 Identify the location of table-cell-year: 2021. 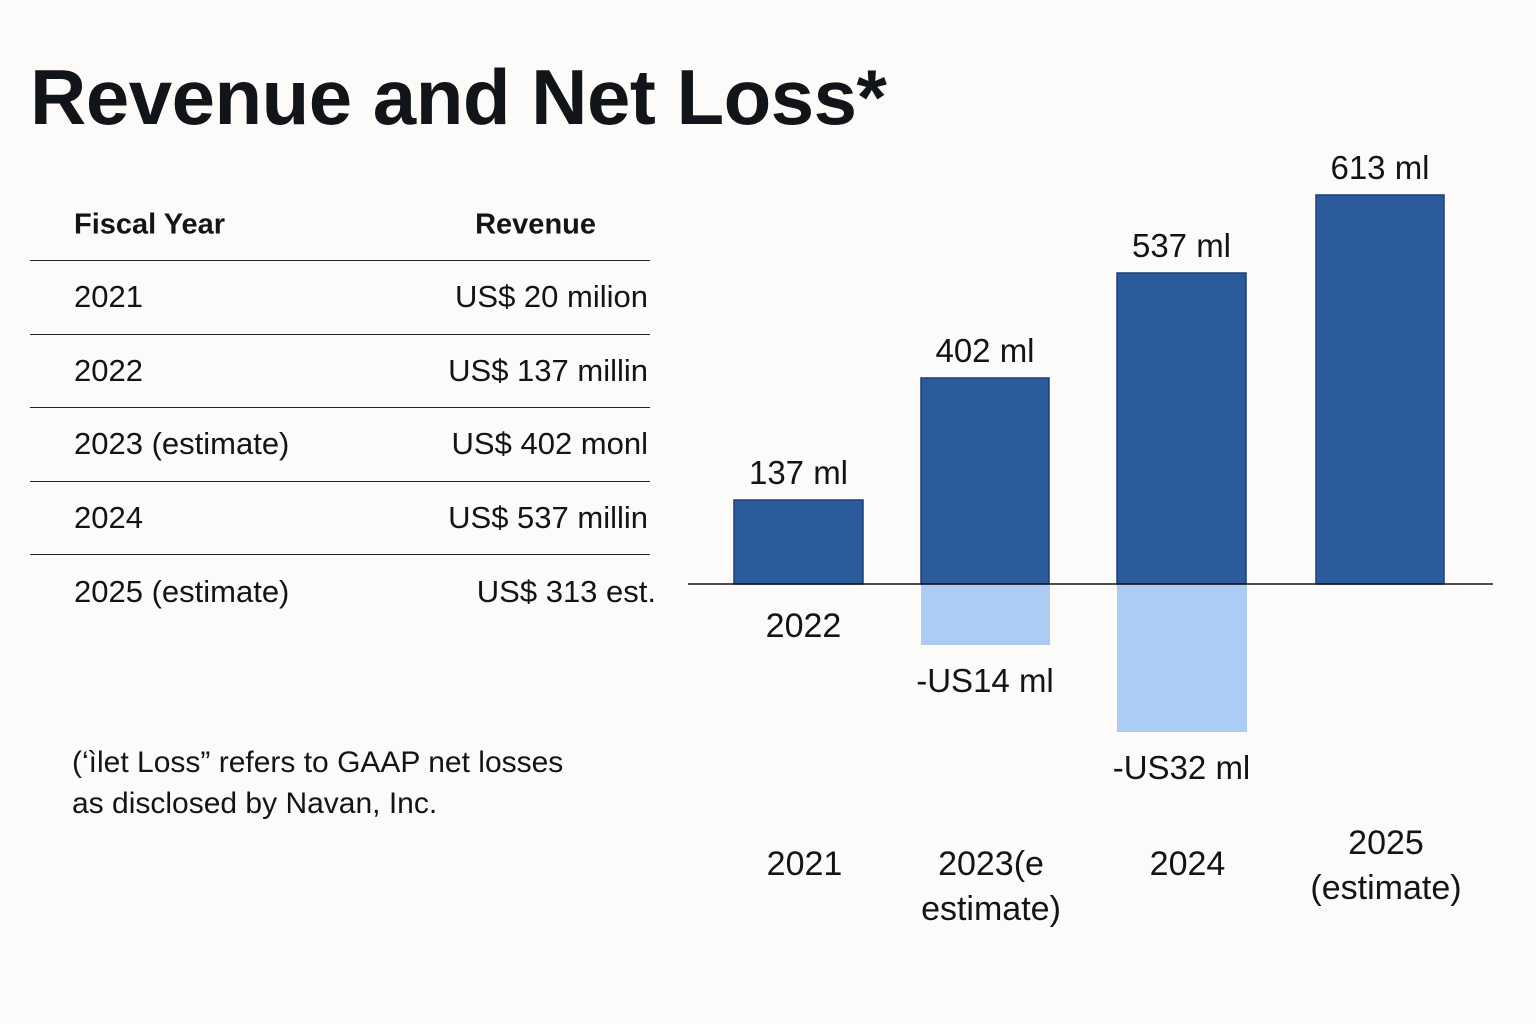
(108, 297).